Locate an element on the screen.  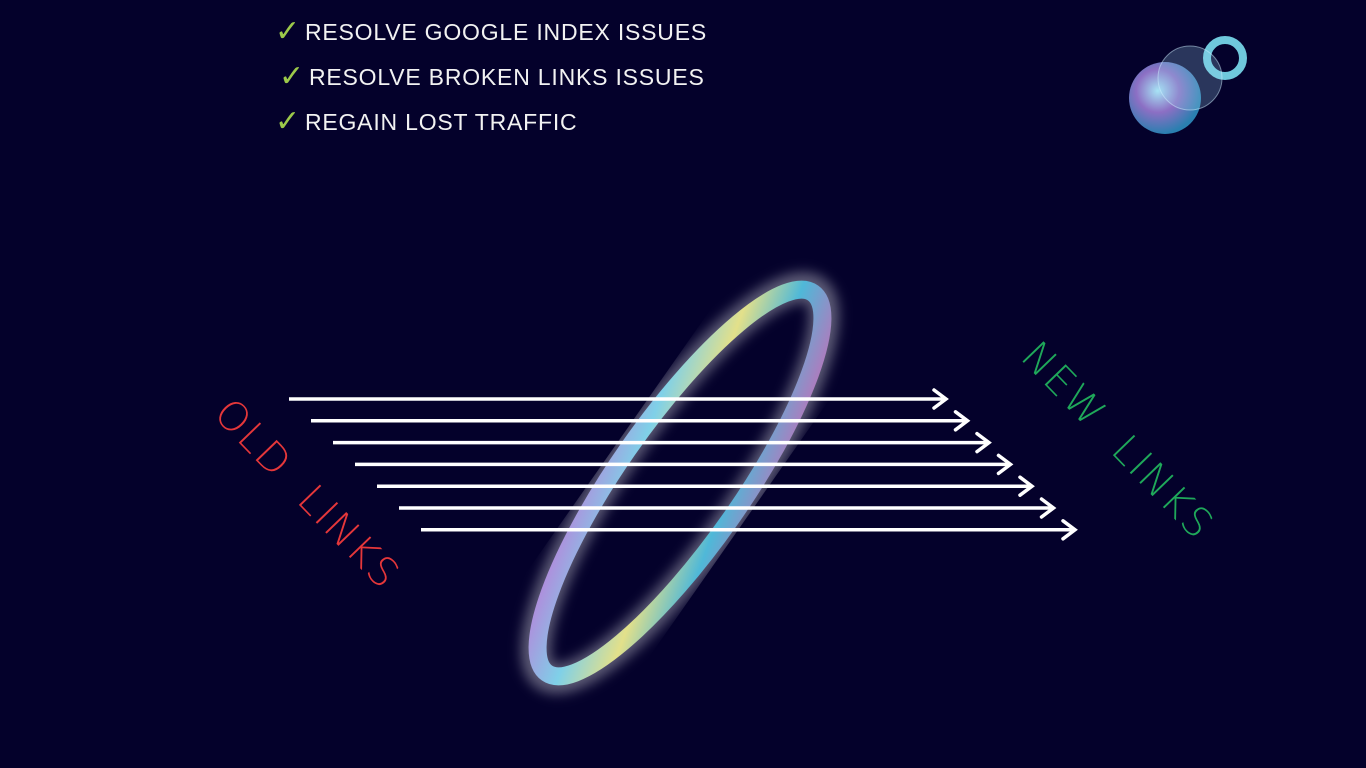
ring-graphic is located at coordinates (680, 483).